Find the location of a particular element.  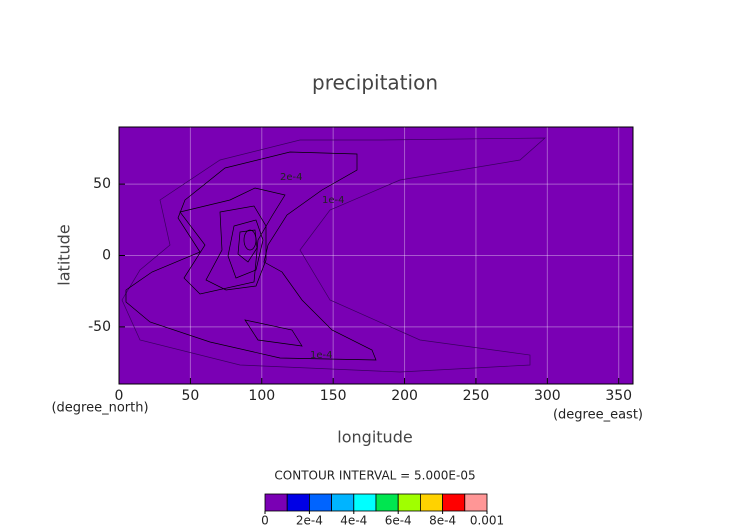

x-axis-label: longitude is located at coordinates (374, 437).